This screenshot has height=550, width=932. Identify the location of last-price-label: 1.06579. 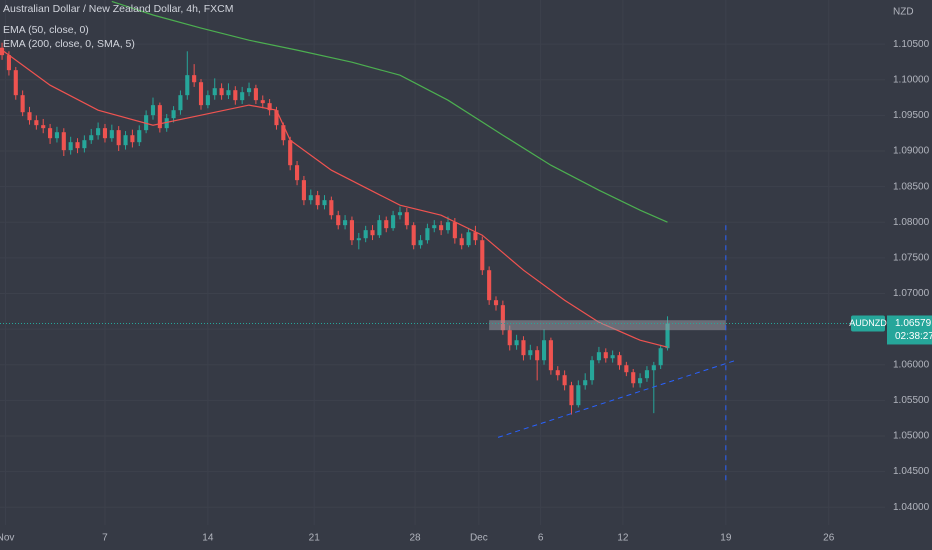
(913, 323).